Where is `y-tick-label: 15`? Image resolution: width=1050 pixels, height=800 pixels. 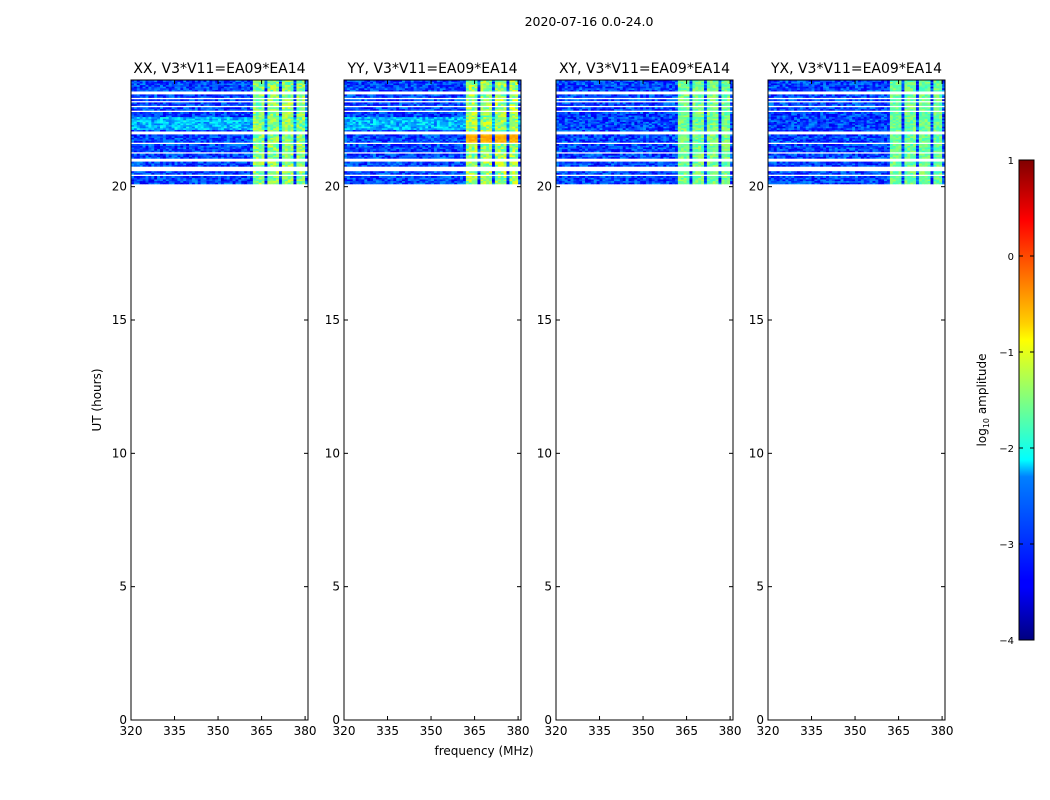 y-tick-label: 15 is located at coordinates (119, 320).